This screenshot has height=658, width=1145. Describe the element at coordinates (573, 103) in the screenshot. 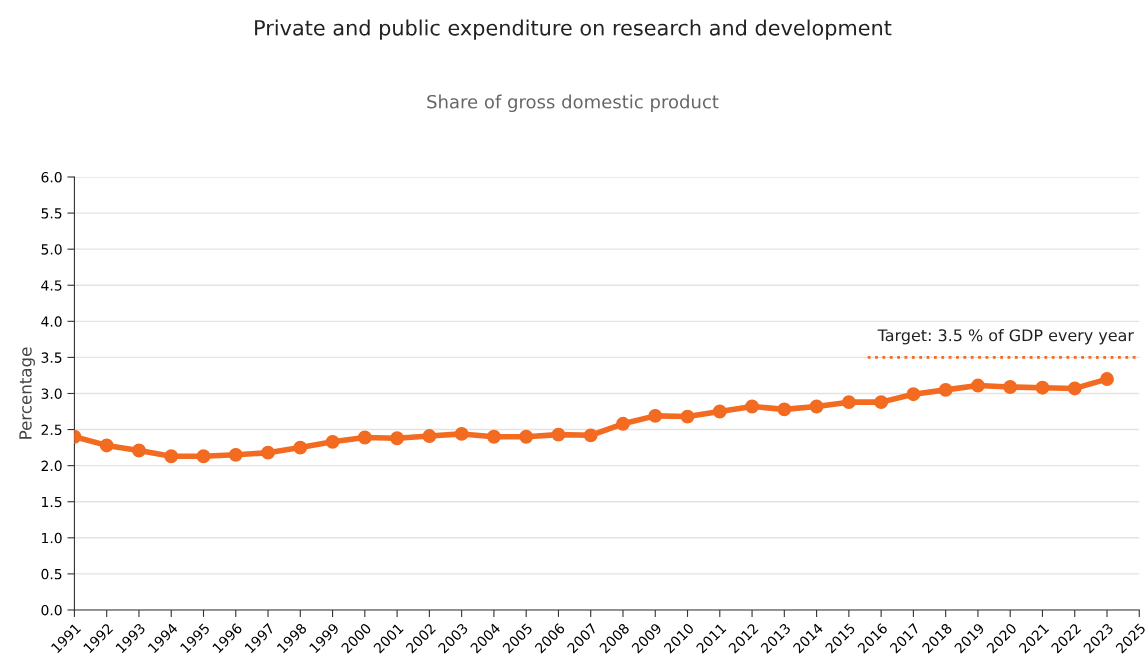

I see `chart-subtitle: Share of gross domestic product` at that location.